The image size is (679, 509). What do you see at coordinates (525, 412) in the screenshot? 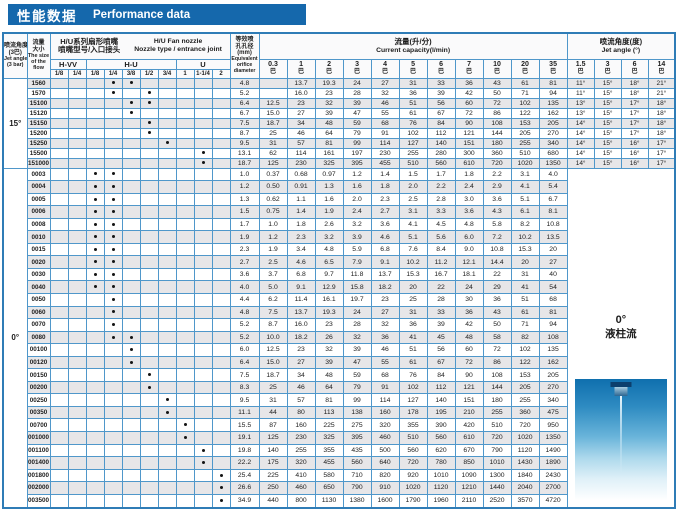
I see `capacity-cell: 360` at bounding box center [525, 412].